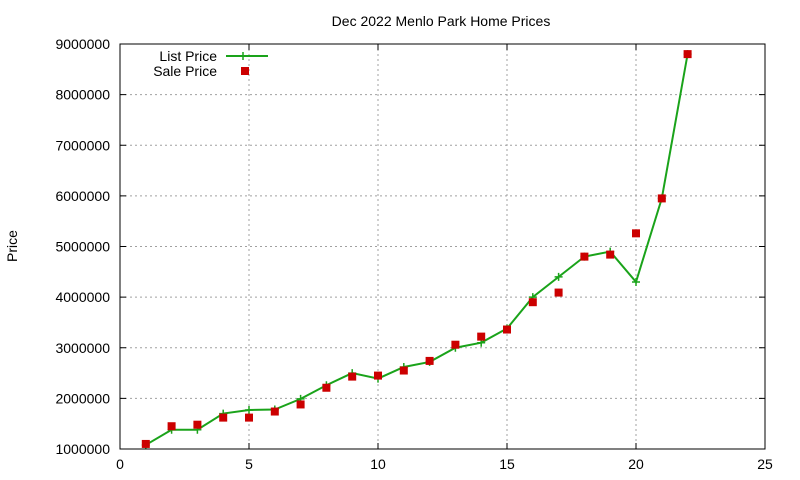  Describe the element at coordinates (245, 71) in the screenshot. I see `legend-marker-sale-price` at that location.